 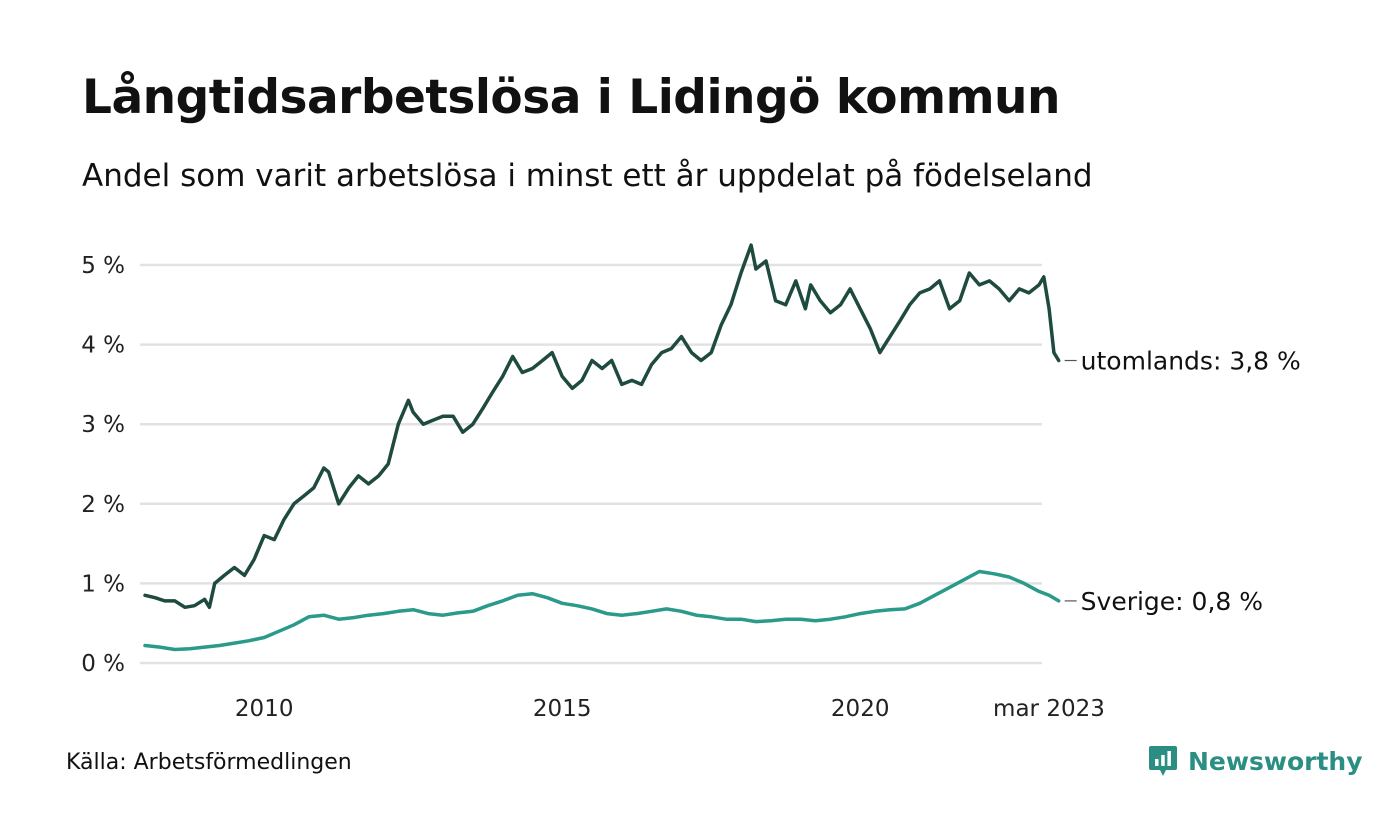 What do you see at coordinates (1182, 481) in the screenshot?
I see `end-labels: utomlands: 3,8 % Sverige: 0,8 %` at bounding box center [1182, 481].